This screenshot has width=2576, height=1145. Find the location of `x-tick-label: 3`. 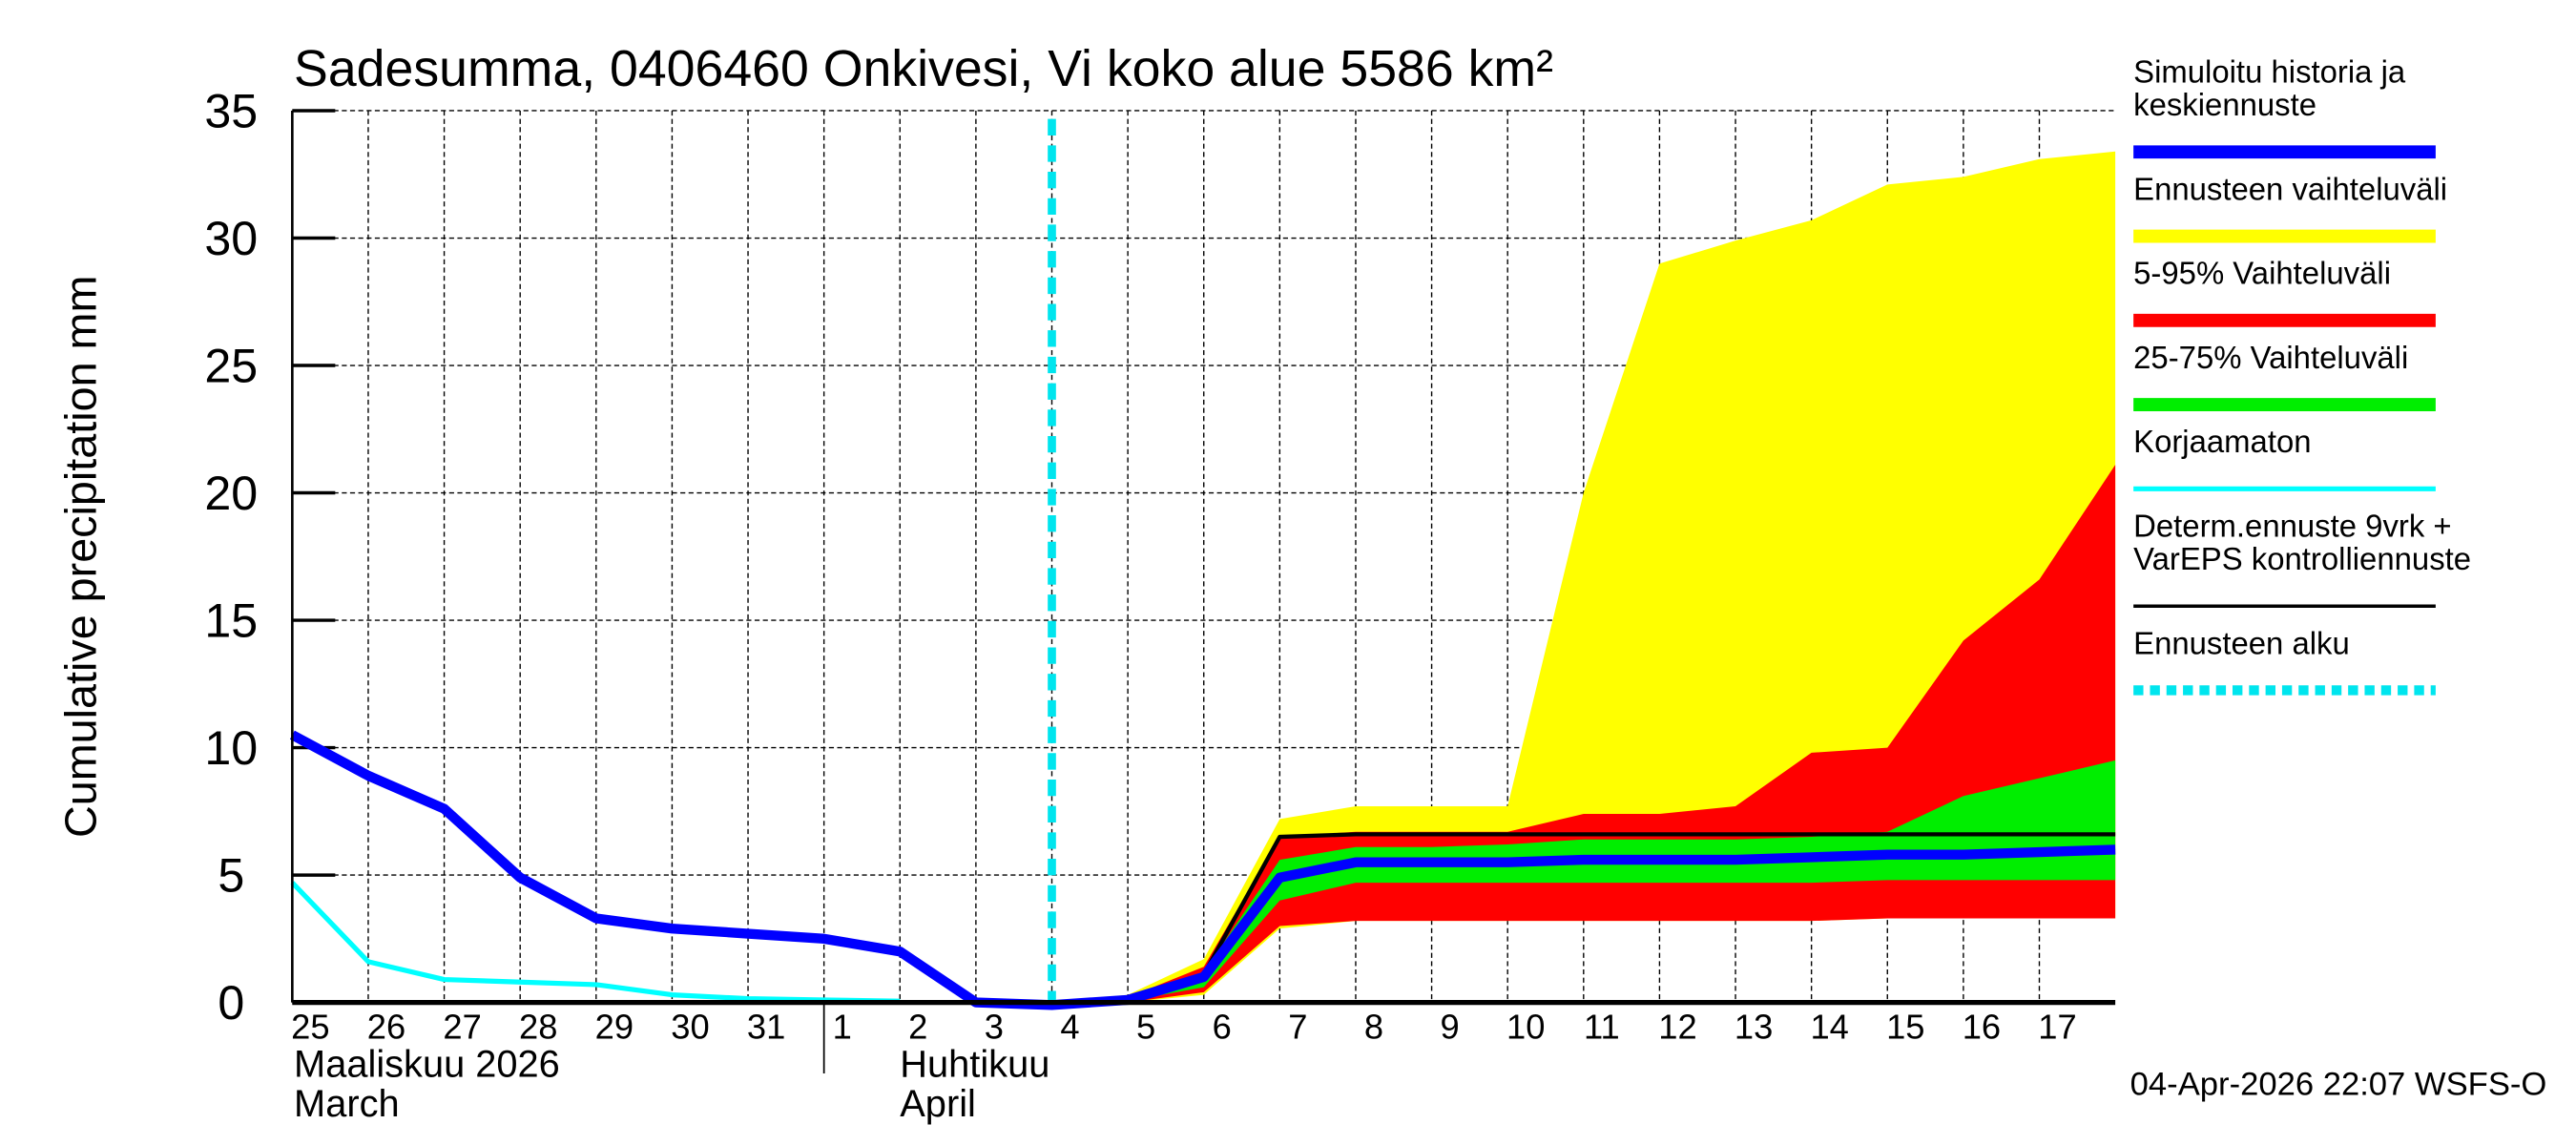

x-tick-label: 3 is located at coordinates (994, 1027).